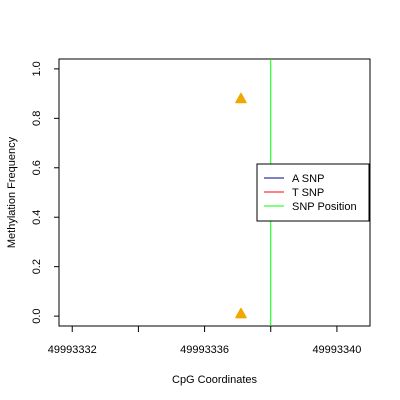  What do you see at coordinates (37, 315) in the screenshot?
I see `y-tick-label: 0.0` at bounding box center [37, 315].